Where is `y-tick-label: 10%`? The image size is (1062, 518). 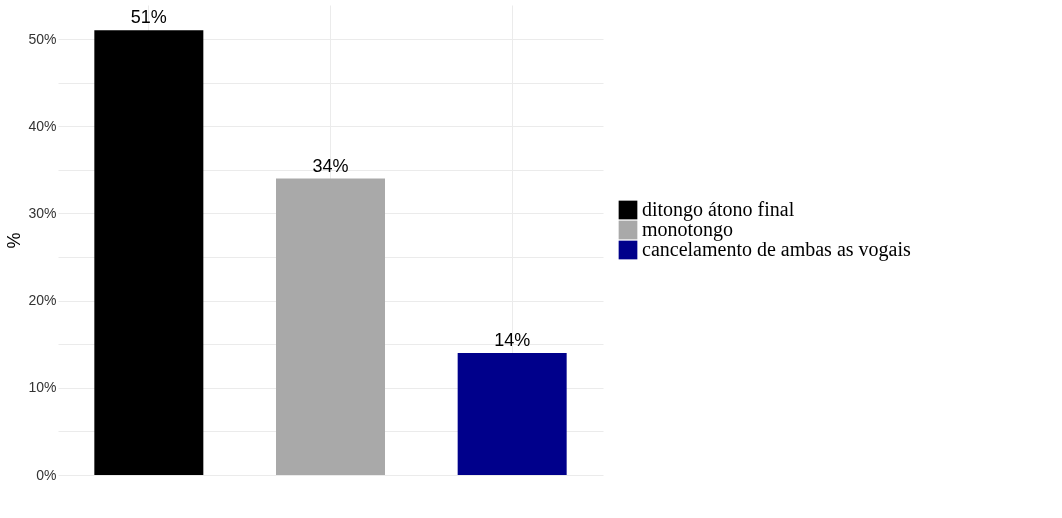 y-tick-label: 10% is located at coordinates (42, 387).